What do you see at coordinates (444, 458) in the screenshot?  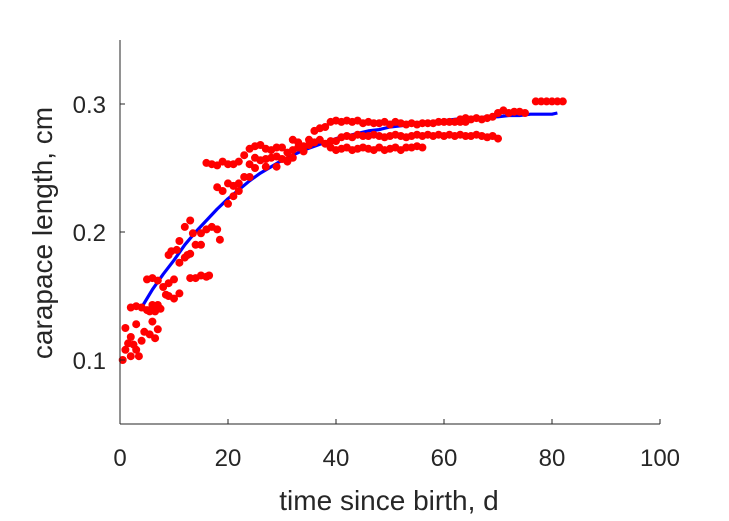 I see `x-tick-label: 60` at bounding box center [444, 458].